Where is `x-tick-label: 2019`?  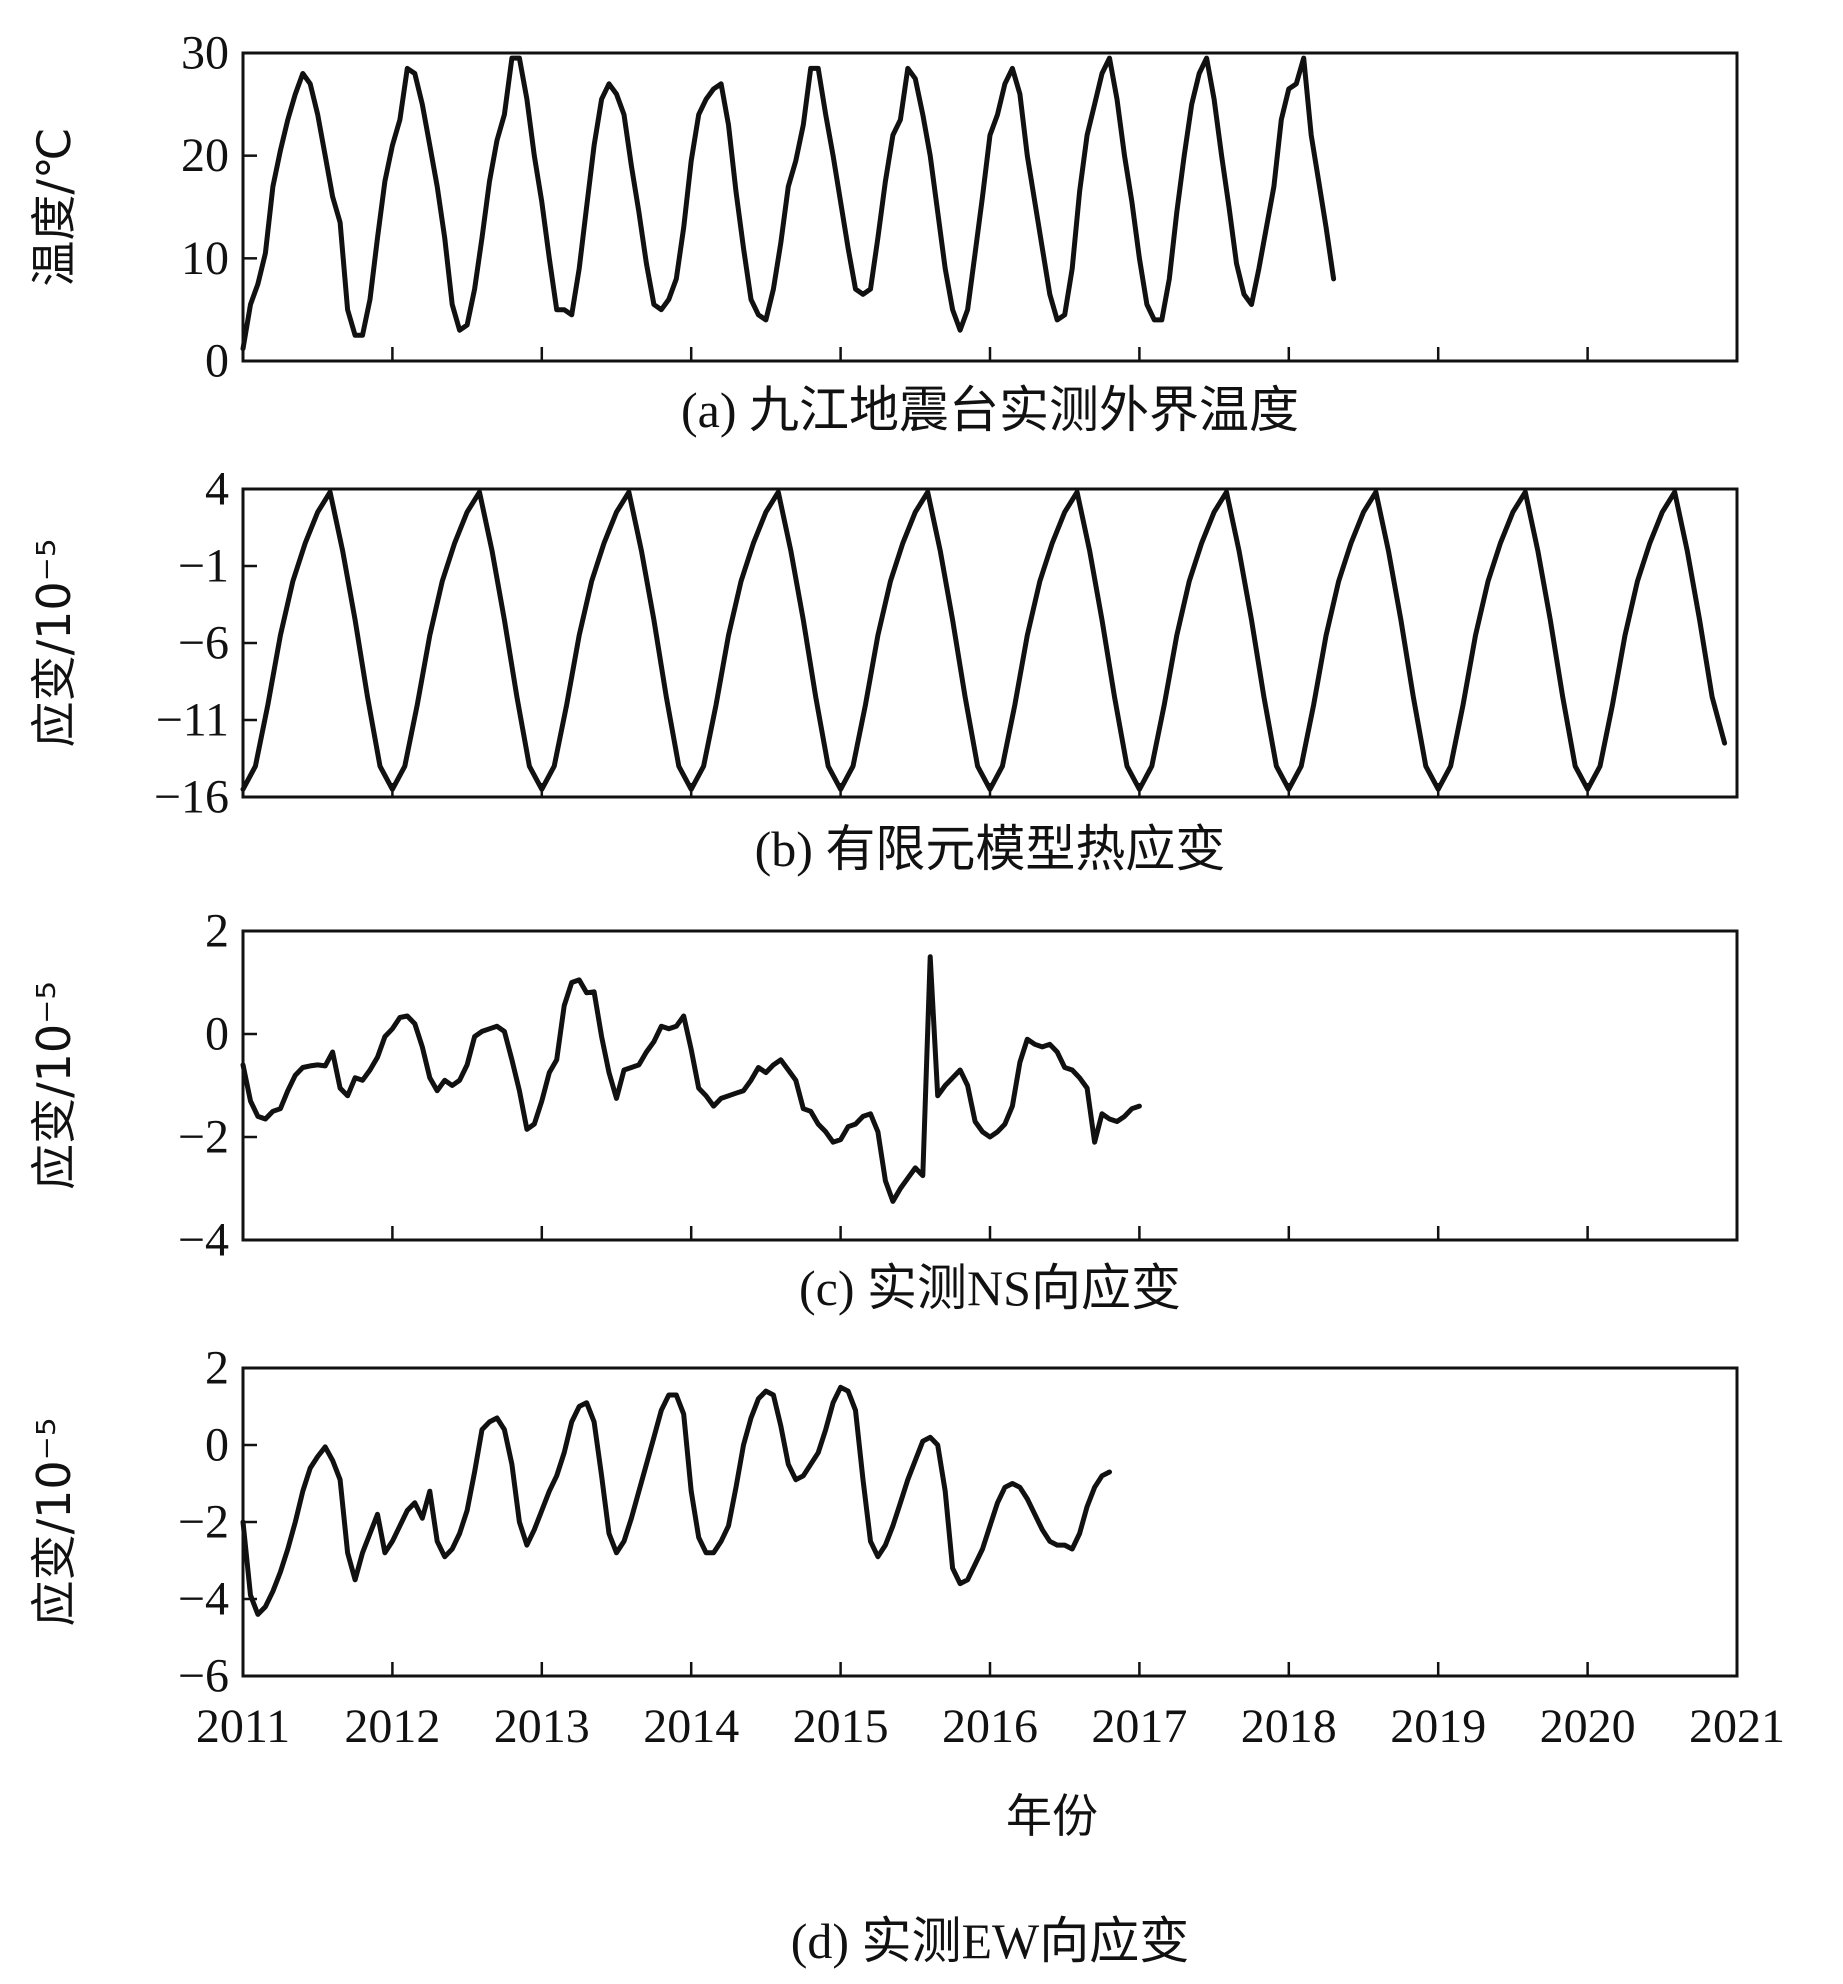
x-tick-label: 2019 is located at coordinates (1438, 1726).